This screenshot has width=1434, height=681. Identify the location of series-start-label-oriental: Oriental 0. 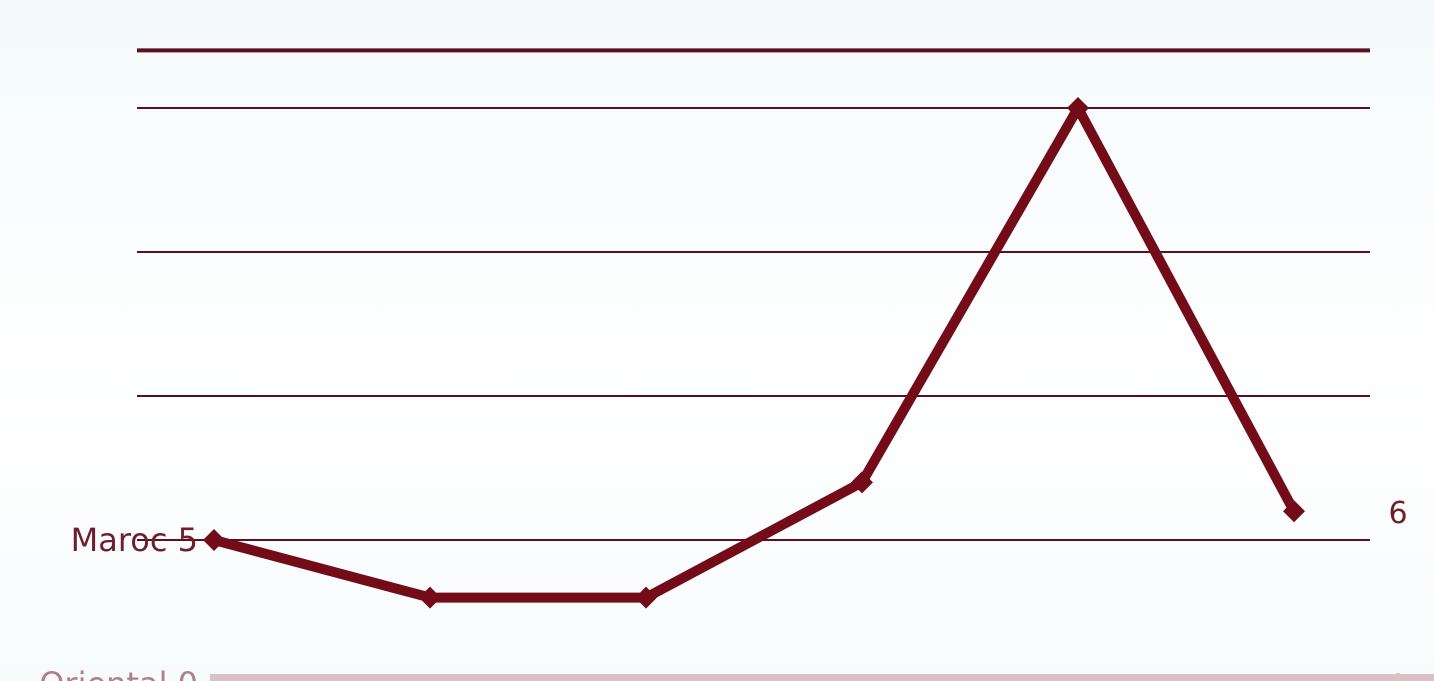
(118, 673).